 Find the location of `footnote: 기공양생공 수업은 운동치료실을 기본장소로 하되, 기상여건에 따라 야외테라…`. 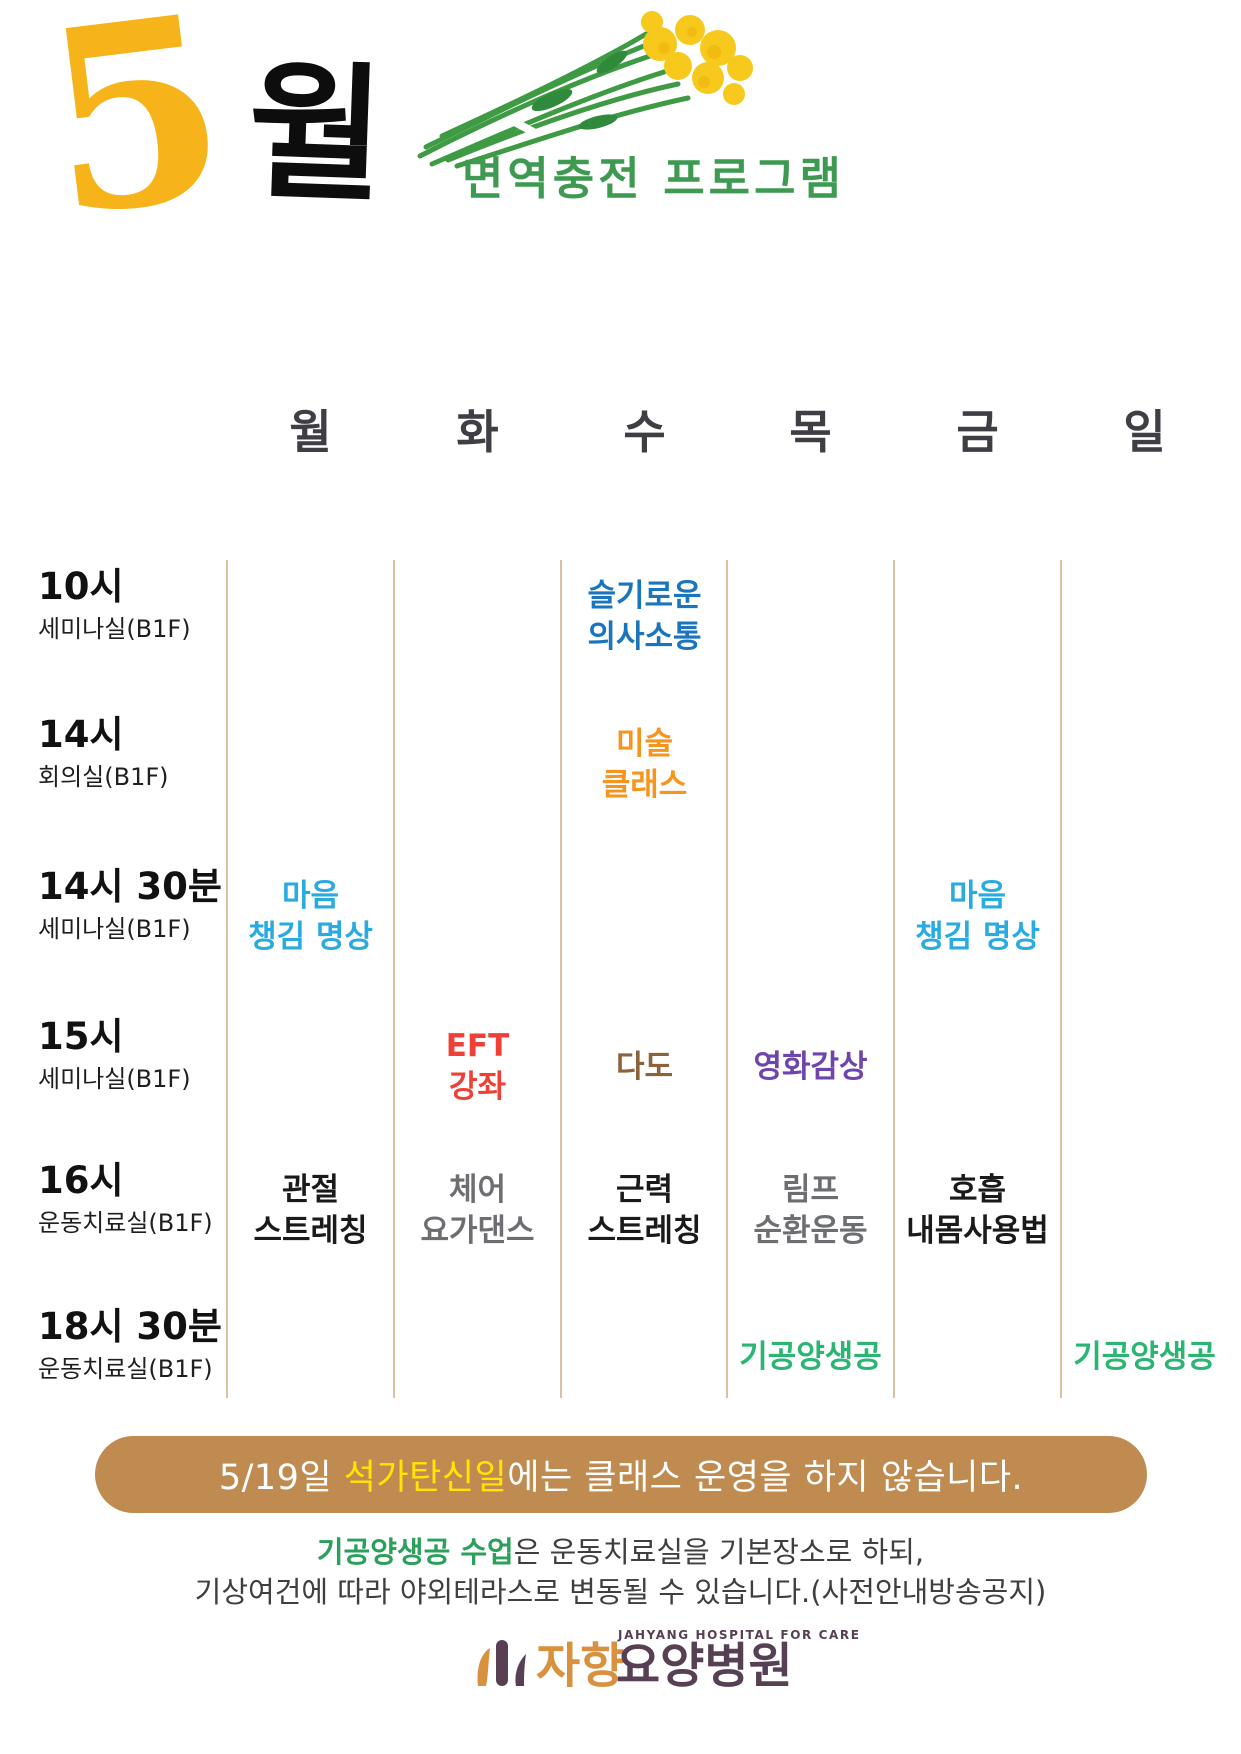

footnote: 기공양생공 수업은 운동치료실을 기본장소로 하되, 기상여건에 따라 야외테라… is located at coordinates (620, 1572).